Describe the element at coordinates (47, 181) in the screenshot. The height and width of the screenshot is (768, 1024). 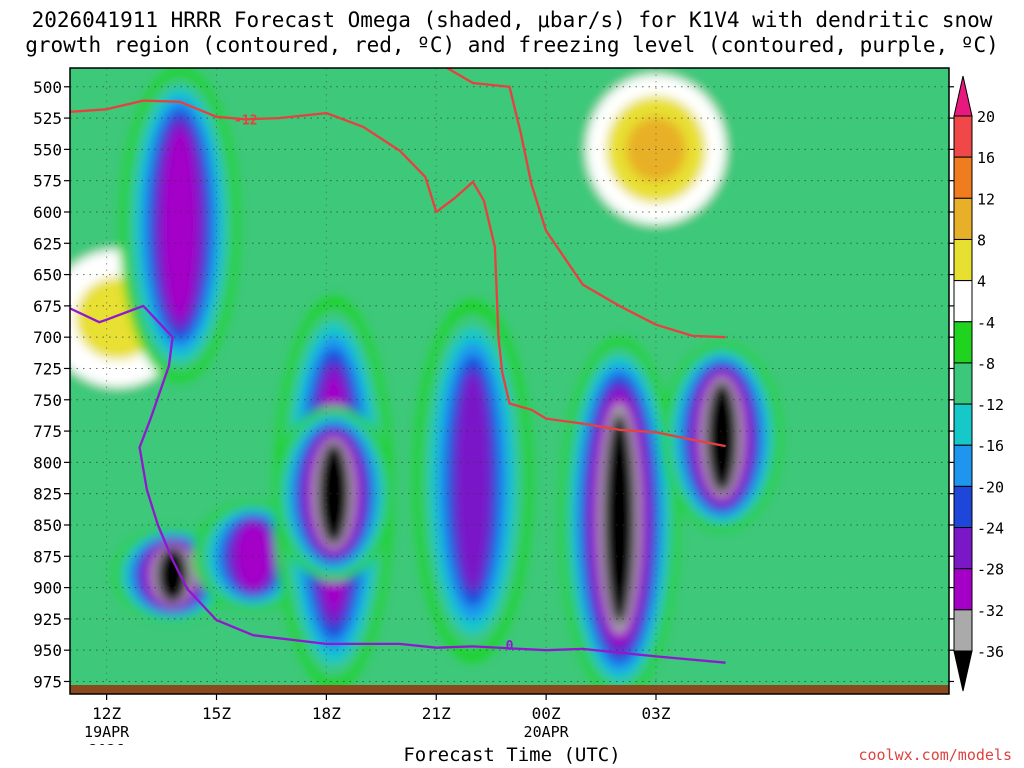
I see `y-tick-label: 575` at that location.